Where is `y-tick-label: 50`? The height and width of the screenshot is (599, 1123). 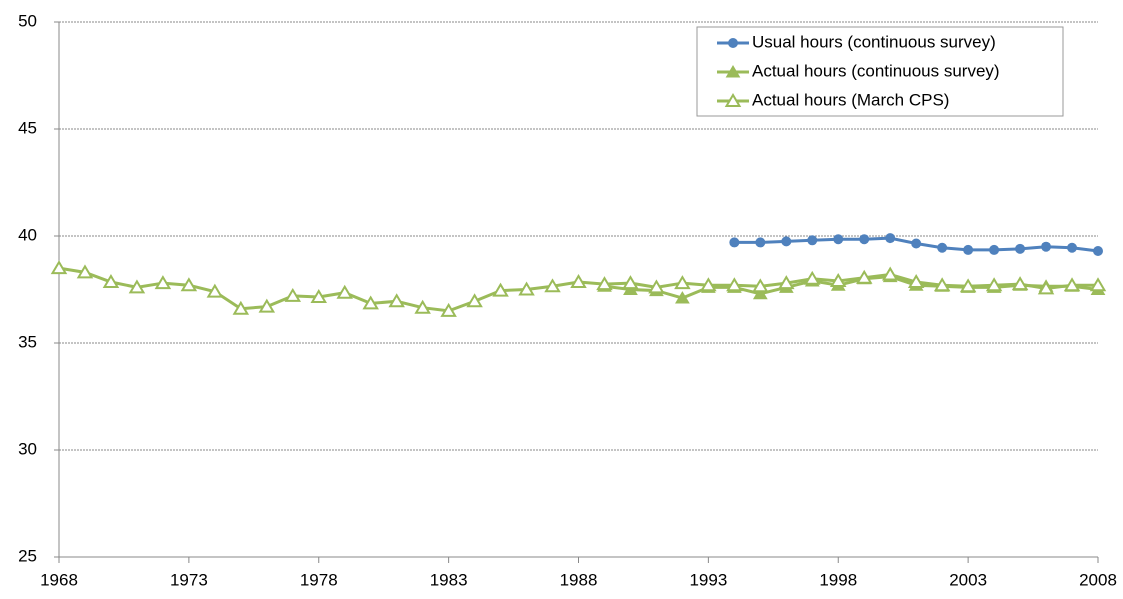 y-tick-label: 50 is located at coordinates (27, 20).